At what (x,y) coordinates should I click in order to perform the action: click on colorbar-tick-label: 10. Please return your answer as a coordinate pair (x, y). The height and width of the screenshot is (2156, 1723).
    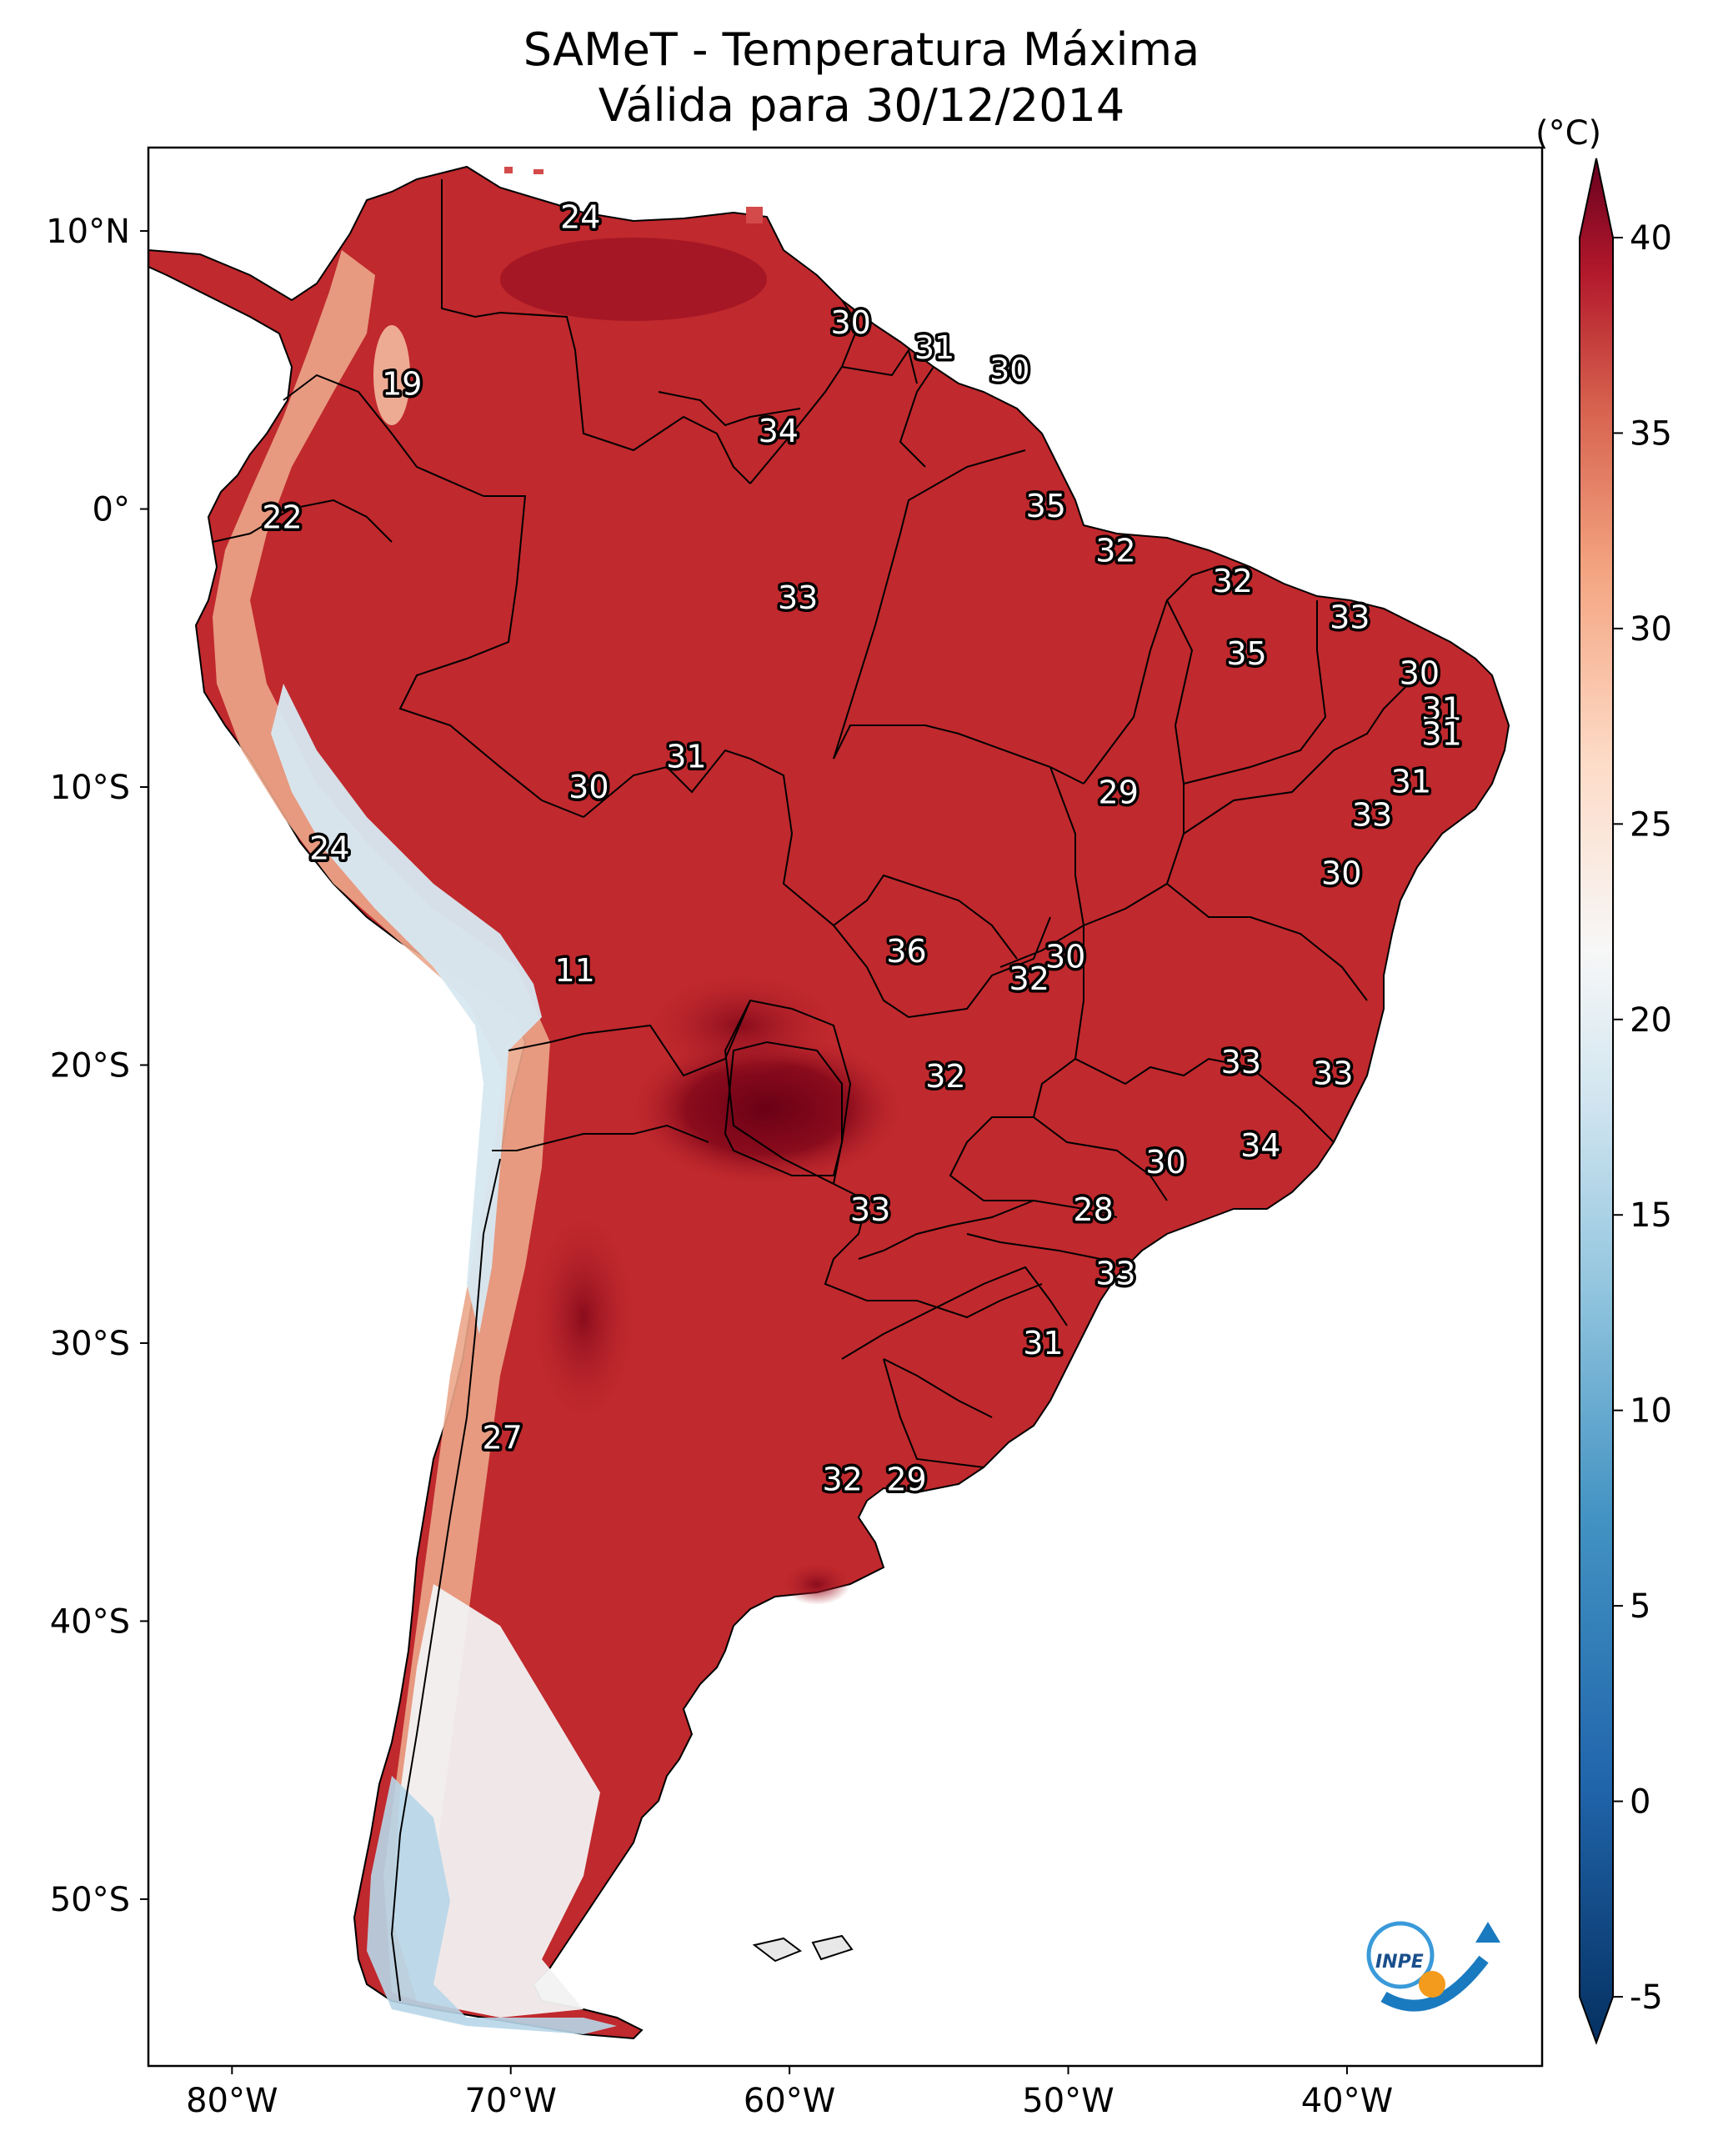
    Looking at the image, I should click on (1651, 1411).